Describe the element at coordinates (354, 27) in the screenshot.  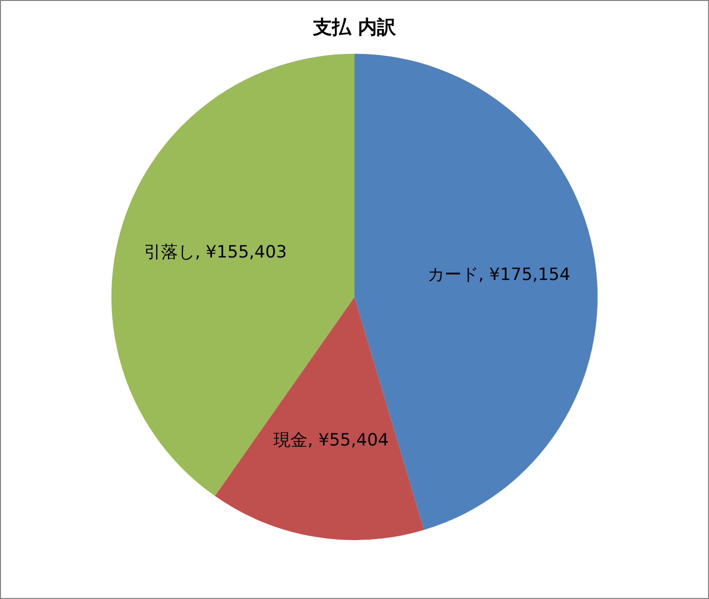
I see `chart-title: 支払 内訳` at that location.